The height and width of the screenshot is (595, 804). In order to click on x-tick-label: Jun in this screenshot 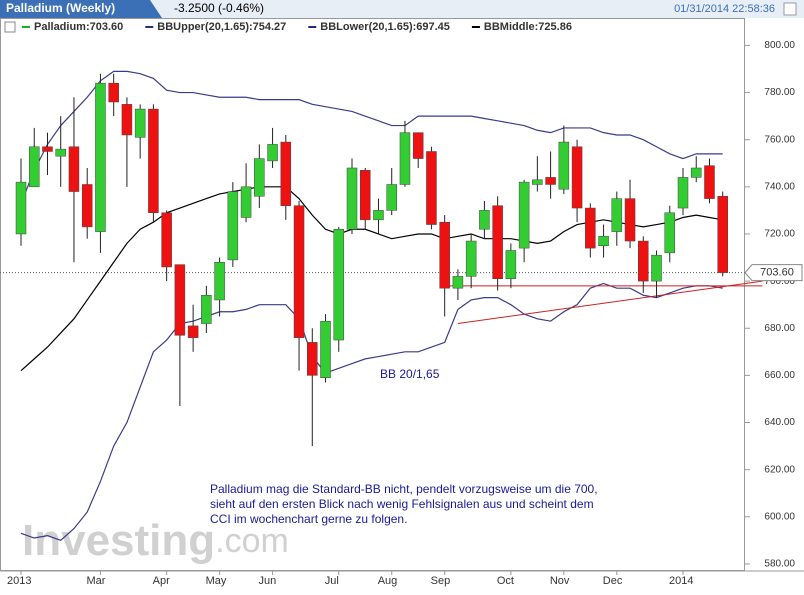, I will do `click(268, 581)`.